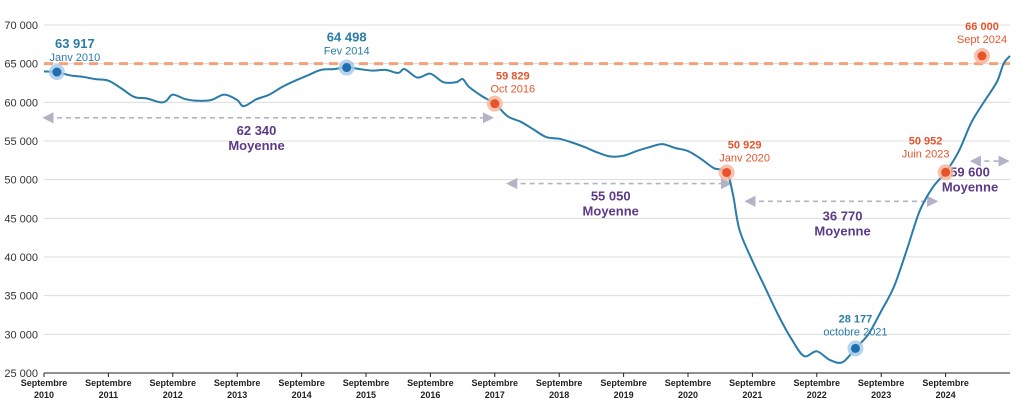 The image size is (1024, 415). I want to click on x-tick-year: 2017, so click(495, 395).